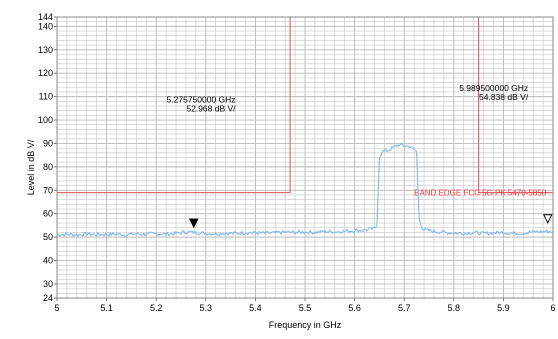  I want to click on x-tick-label: 5.2, so click(156, 308).